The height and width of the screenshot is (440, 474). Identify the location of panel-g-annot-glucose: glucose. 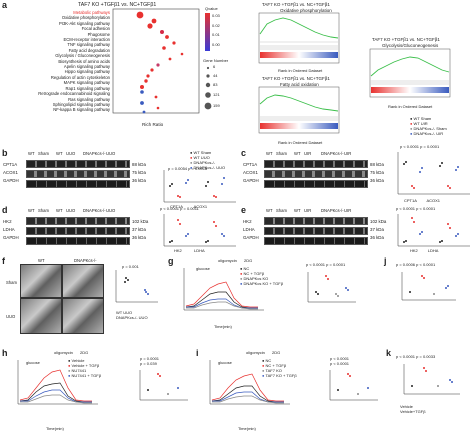
(203, 268).